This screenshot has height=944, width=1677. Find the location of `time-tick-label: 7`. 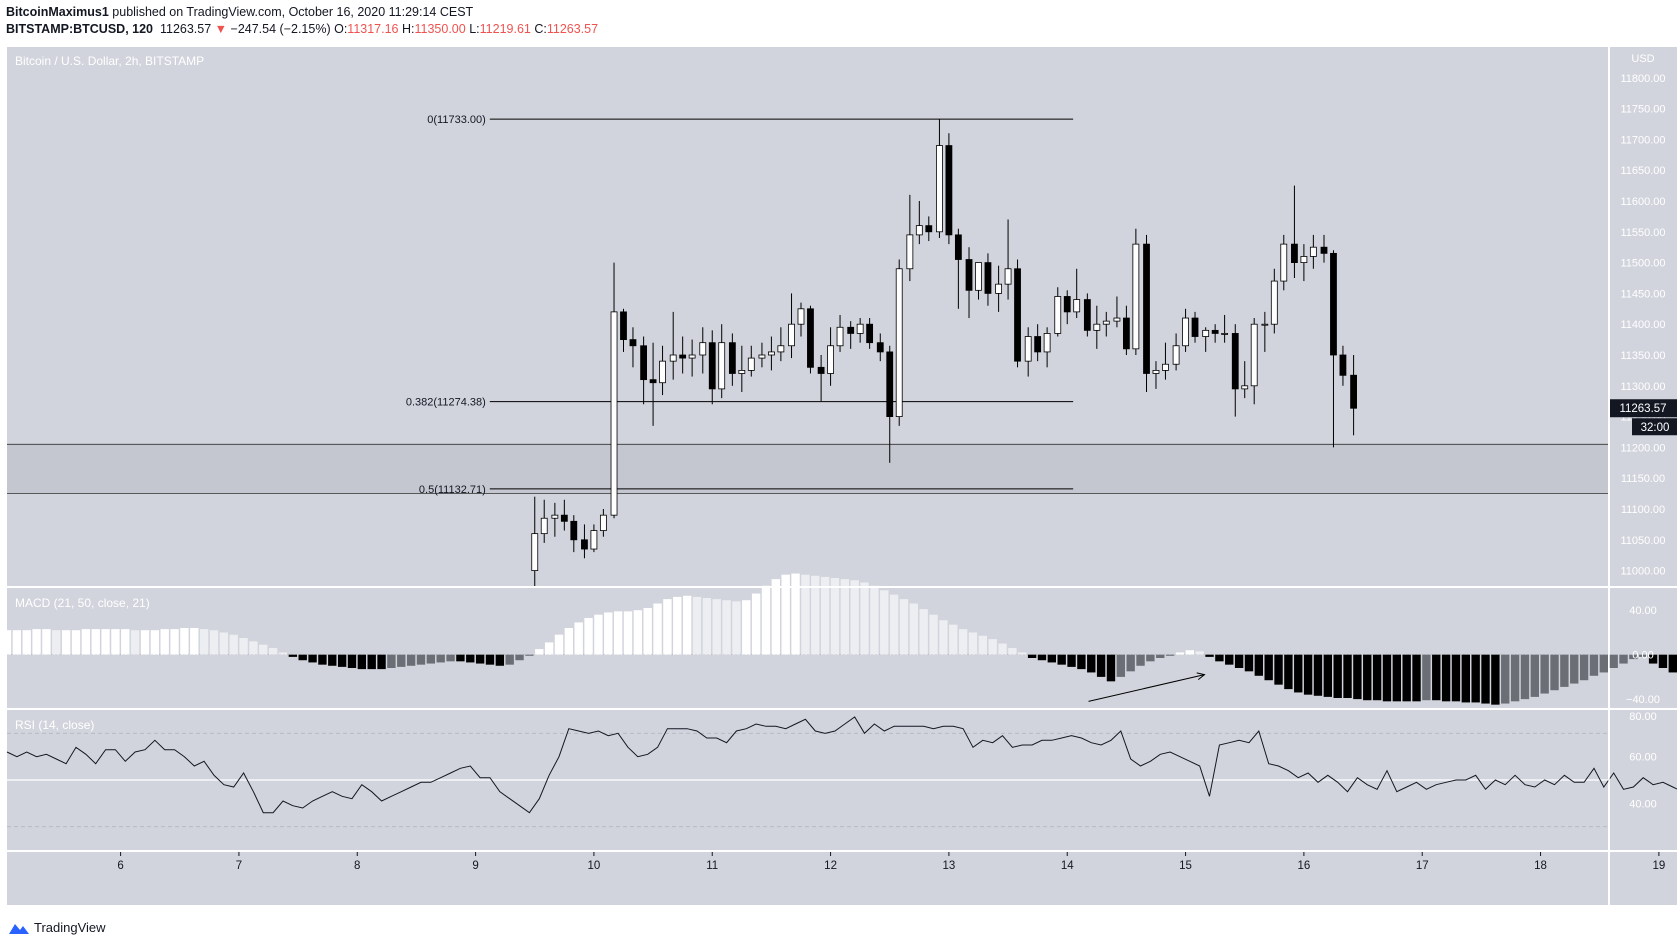

time-tick-label: 7 is located at coordinates (239, 866).